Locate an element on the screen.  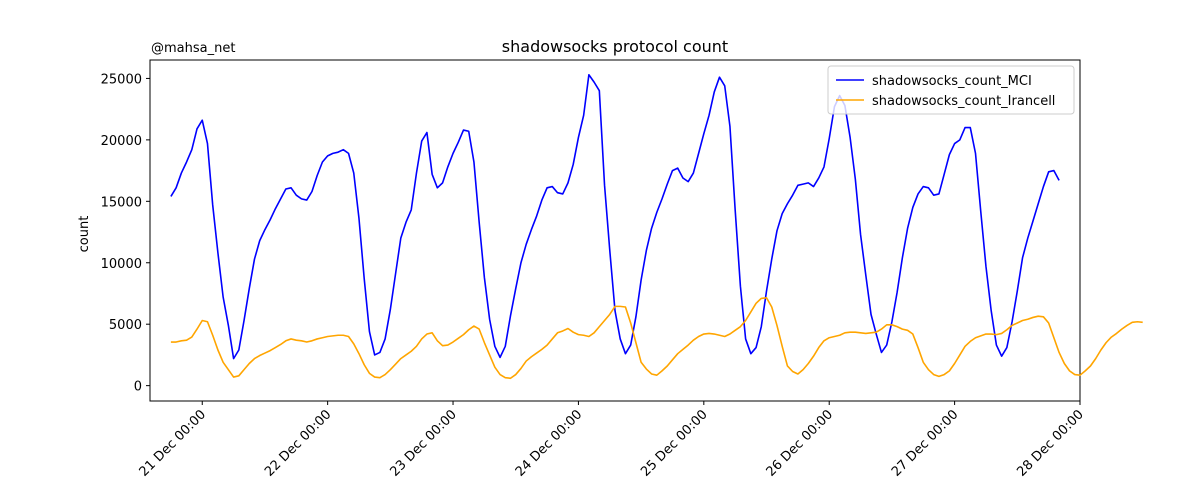
y-tick-label: 20000 is located at coordinates (121, 141).